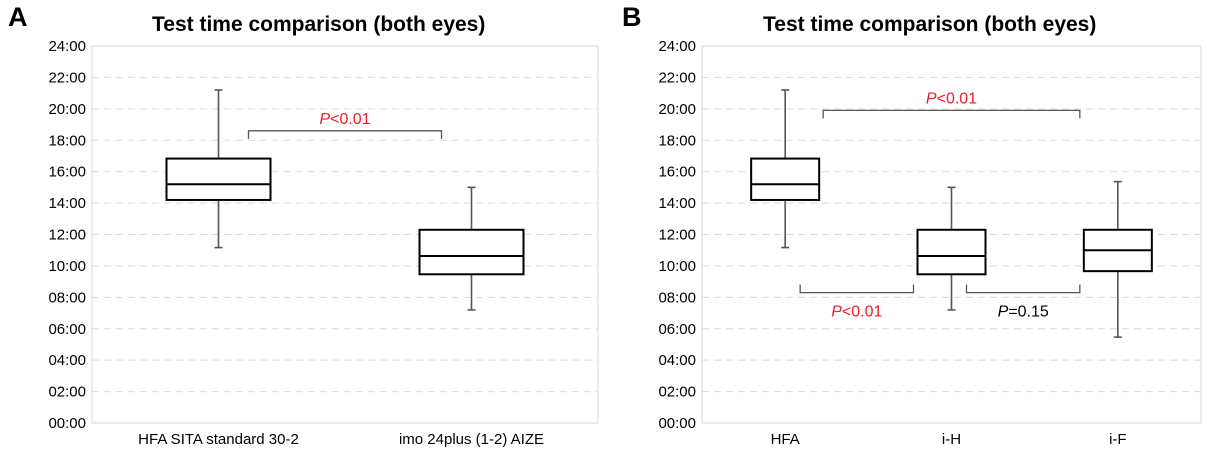 The height and width of the screenshot is (451, 1206). I want to click on panel-letter-b: B, so click(632, 17).